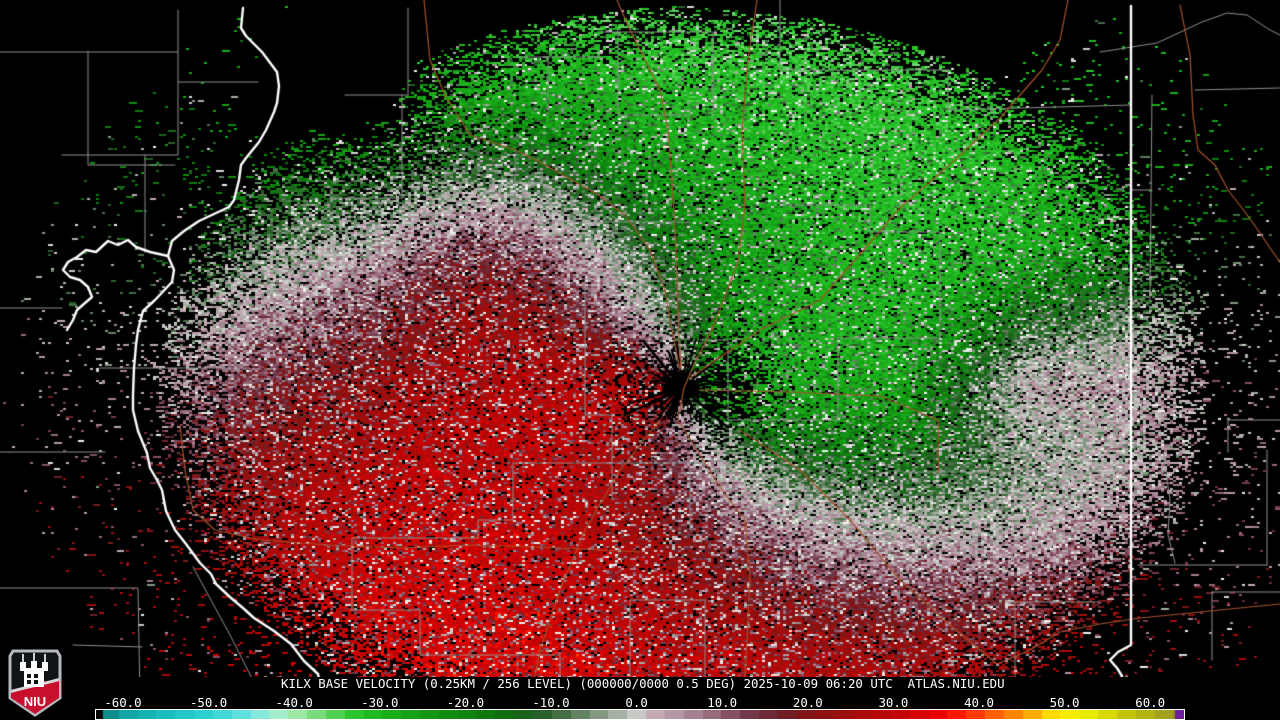  I want to click on castle-icon, so click(34, 670).